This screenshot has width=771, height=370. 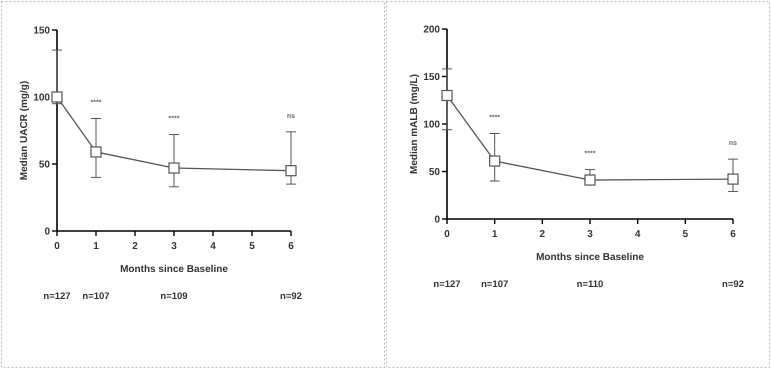 What do you see at coordinates (590, 284) in the screenshot?
I see `text: n=110` at bounding box center [590, 284].